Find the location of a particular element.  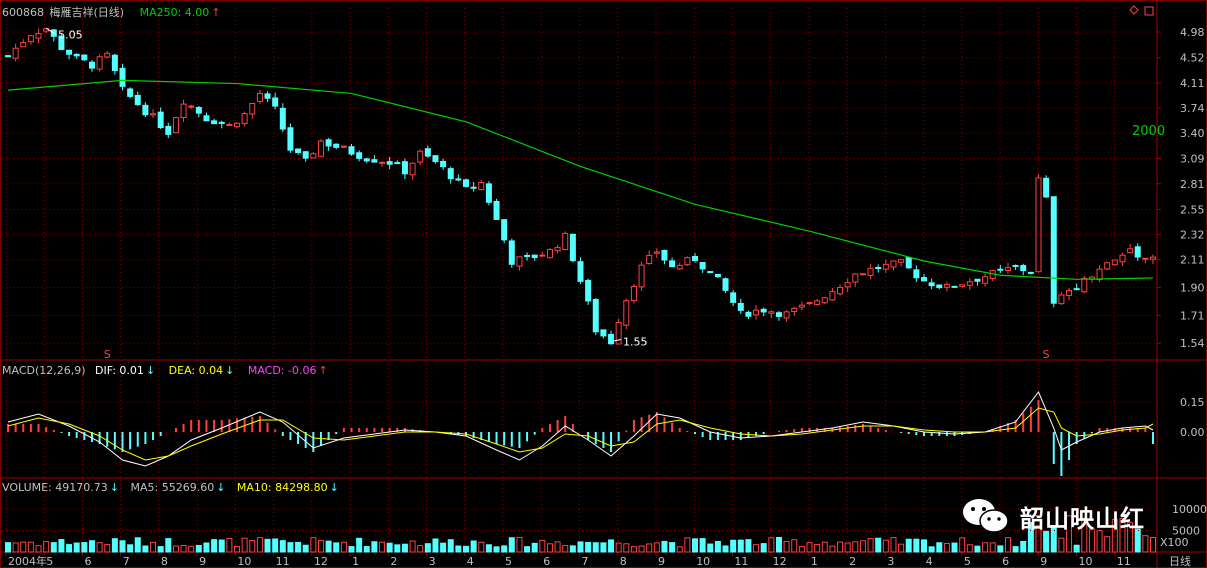

watermark-text: 韶山映山红 is located at coordinates (1082, 518).